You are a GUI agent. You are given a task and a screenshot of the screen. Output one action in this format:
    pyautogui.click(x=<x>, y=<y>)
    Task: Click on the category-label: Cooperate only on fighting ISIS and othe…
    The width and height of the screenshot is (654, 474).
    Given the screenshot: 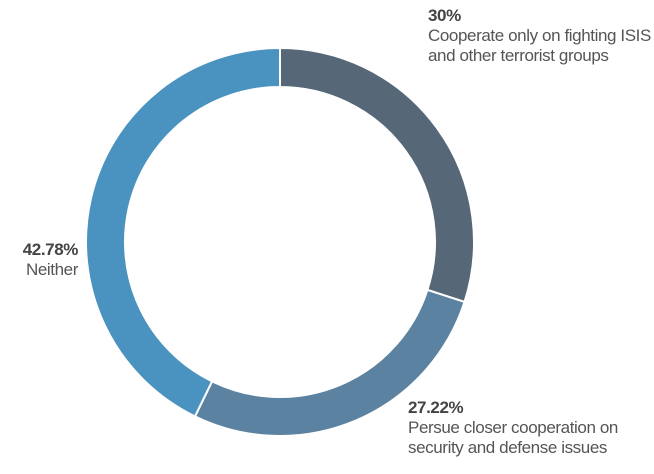 What is the action you would take?
    pyautogui.click(x=539, y=45)
    